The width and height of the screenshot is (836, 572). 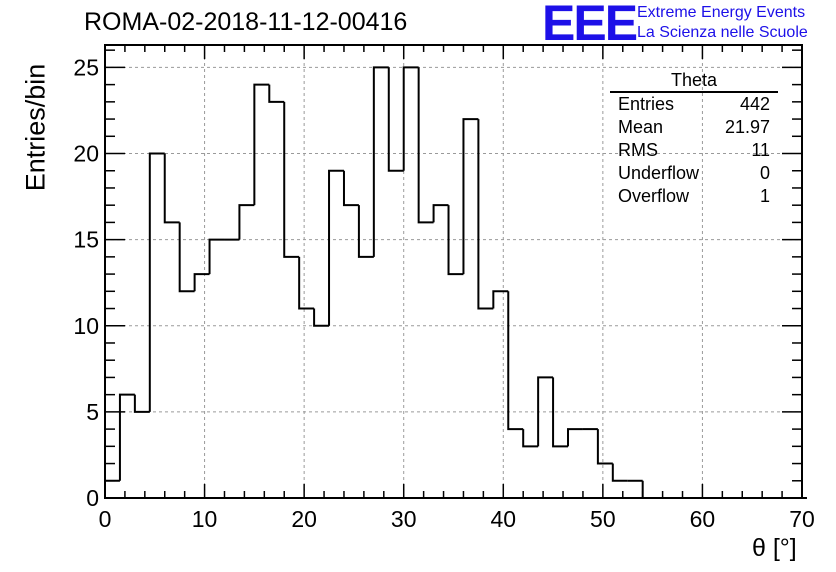 I want to click on y-tick-label: 25, so click(x=86, y=67).